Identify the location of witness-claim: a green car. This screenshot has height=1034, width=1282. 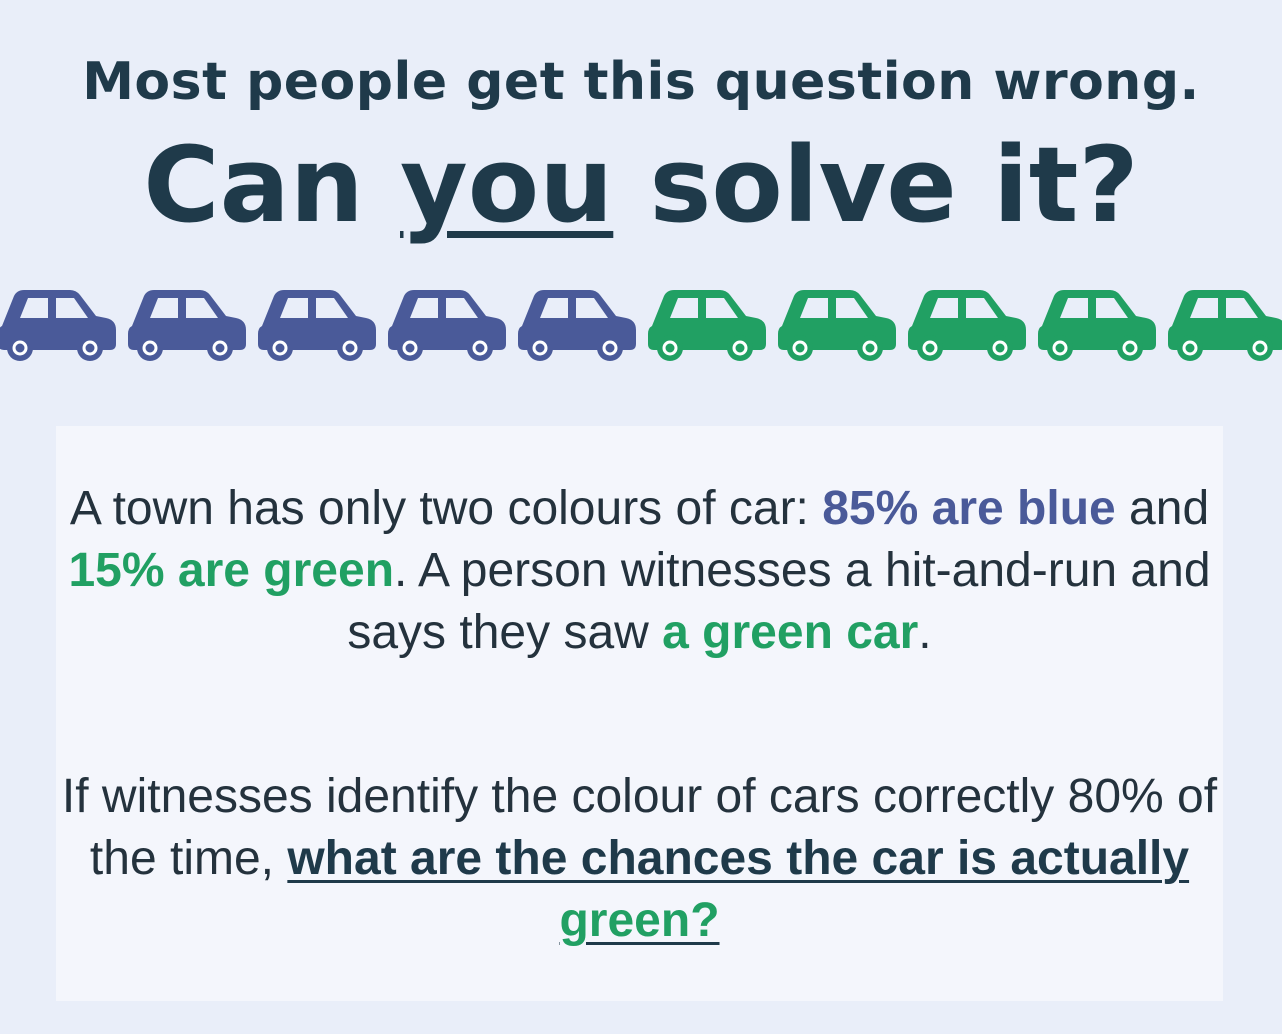
(790, 632).